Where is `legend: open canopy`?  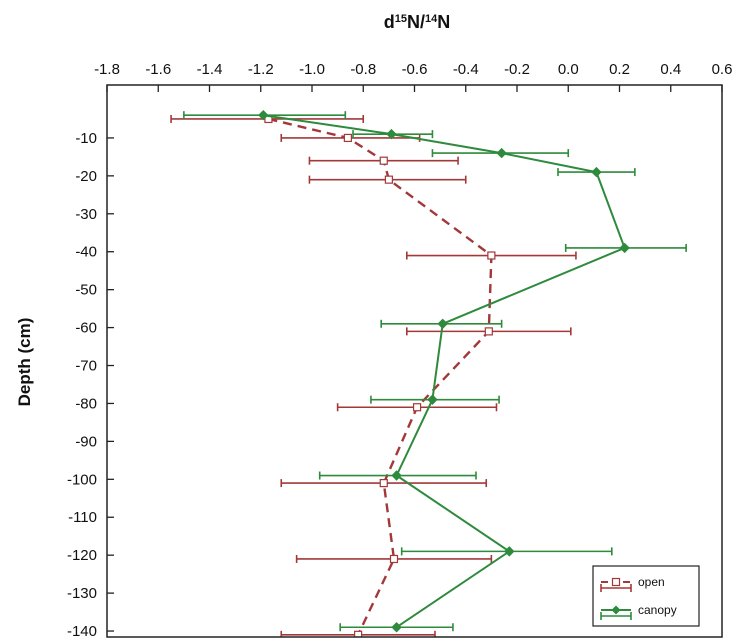 legend: open canopy is located at coordinates (646, 596).